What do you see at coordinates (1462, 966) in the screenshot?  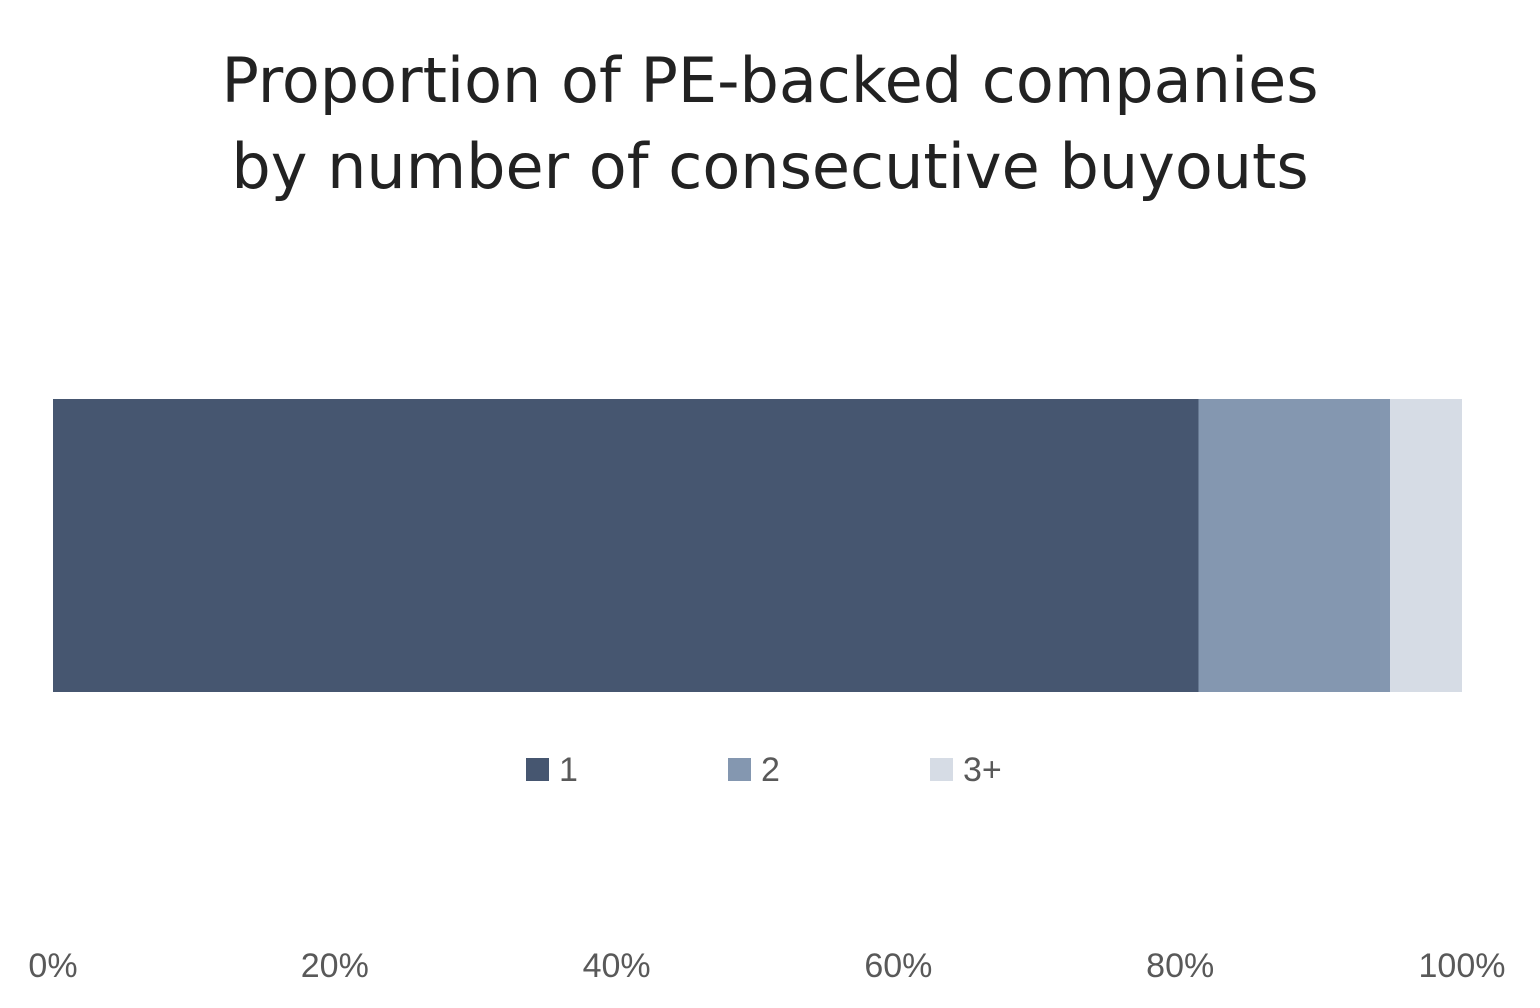 I see `x-tick-label: 100%` at bounding box center [1462, 966].